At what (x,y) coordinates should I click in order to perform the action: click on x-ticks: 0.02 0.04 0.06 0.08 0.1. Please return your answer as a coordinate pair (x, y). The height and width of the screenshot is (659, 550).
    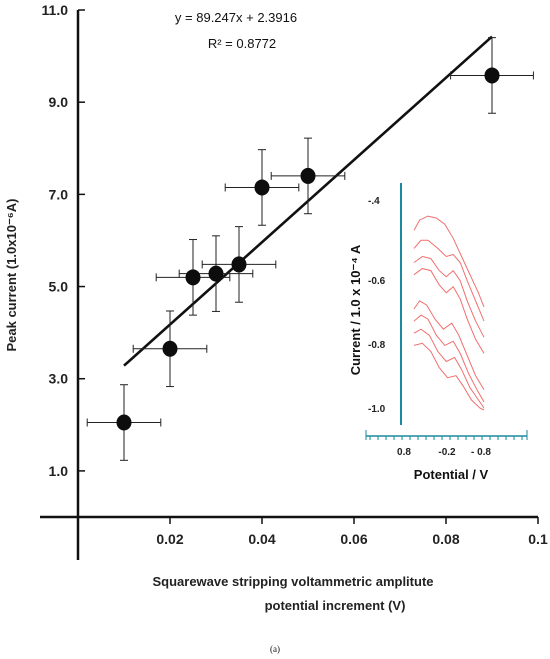
    Looking at the image, I should click on (352, 532).